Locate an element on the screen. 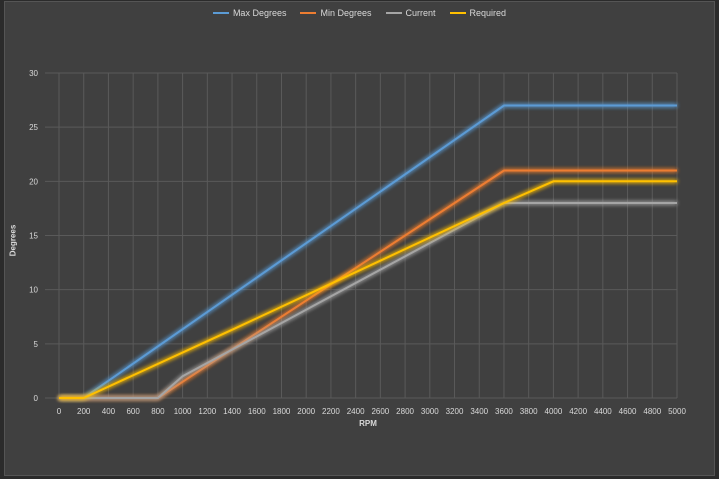 This screenshot has height=479, width=719. x-tick-label: 1800 is located at coordinates (282, 411).